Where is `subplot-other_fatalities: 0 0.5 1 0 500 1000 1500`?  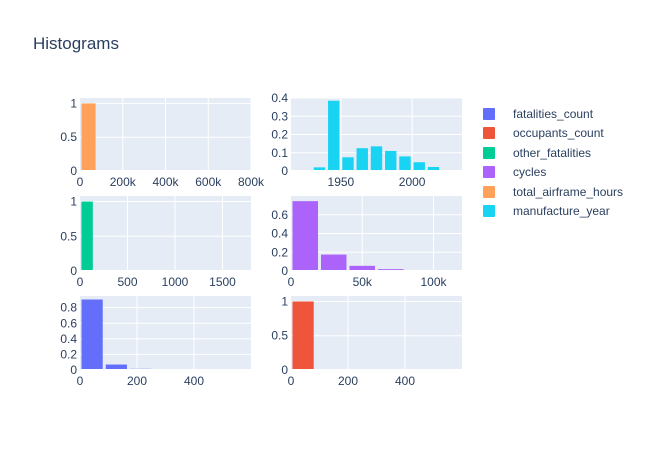 subplot-other_fatalities: 0 0.5 1 0 500 1000 1500 is located at coordinates (155, 242).